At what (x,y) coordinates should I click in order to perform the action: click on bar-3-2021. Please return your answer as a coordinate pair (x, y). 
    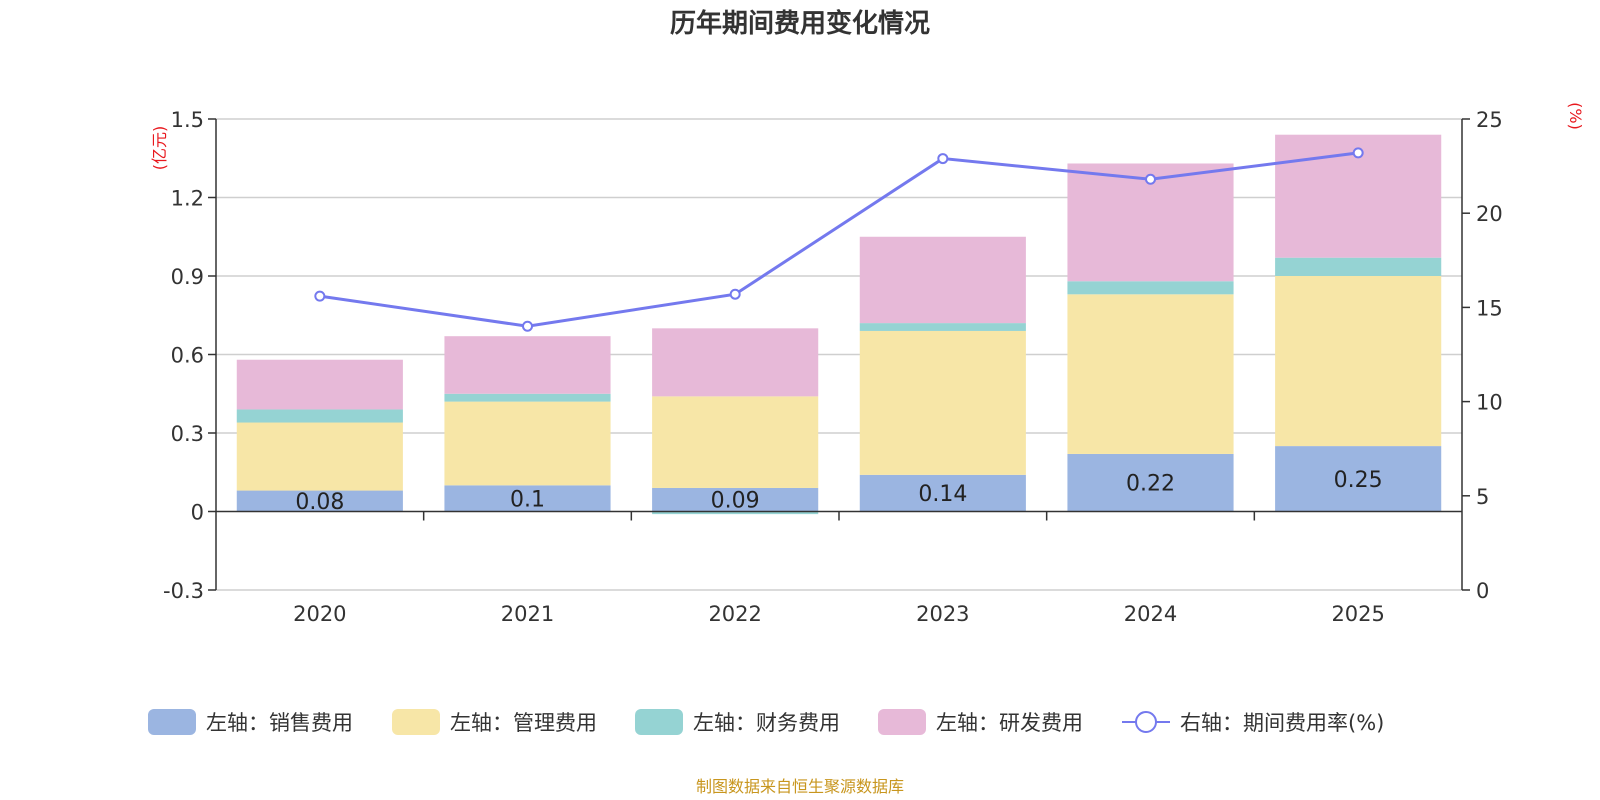
    Looking at the image, I should click on (527, 397).